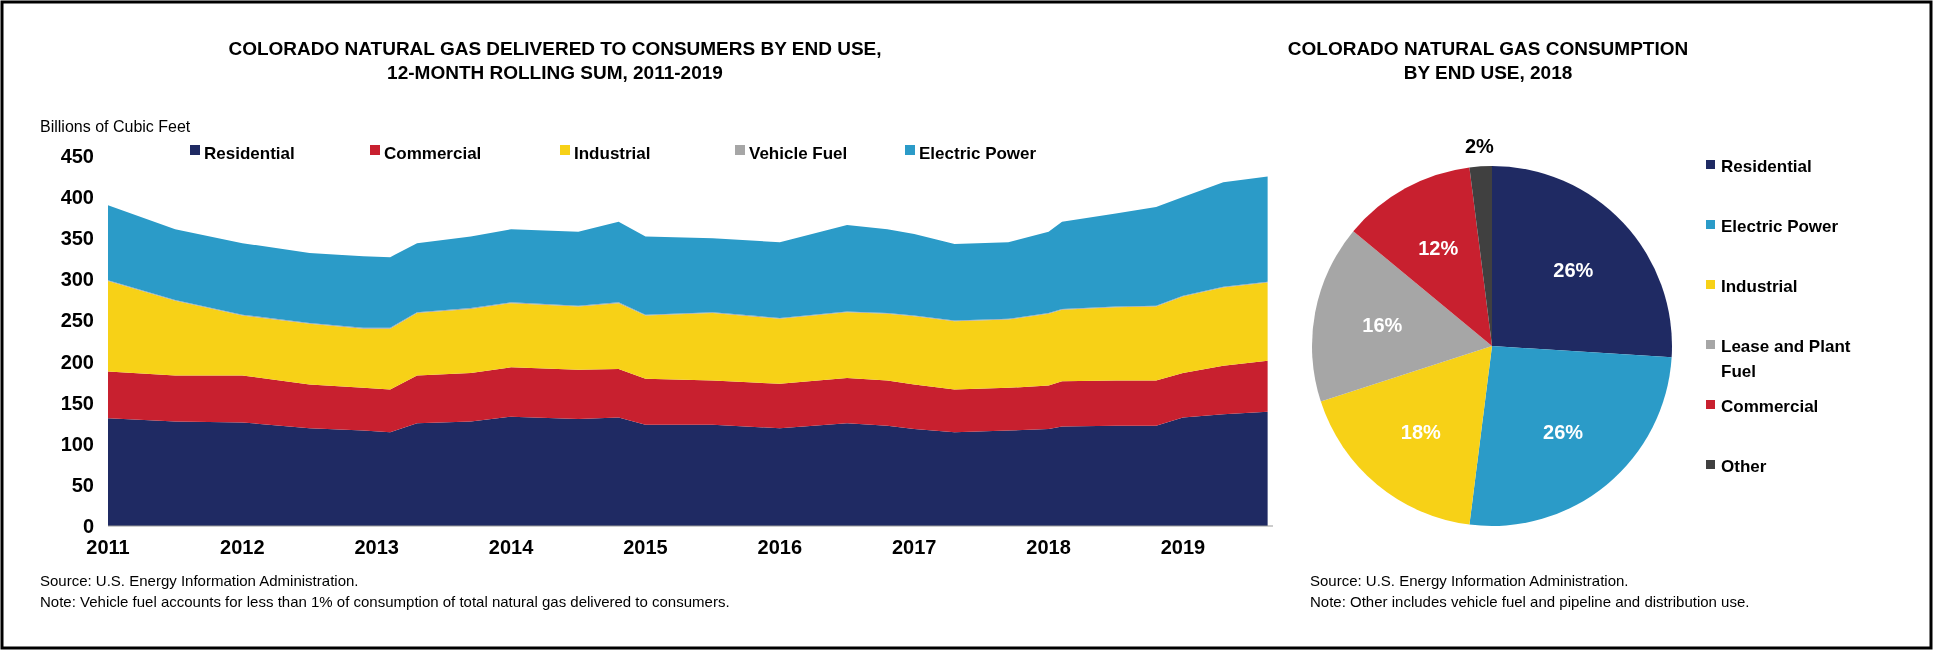 The height and width of the screenshot is (650, 1933). Describe the element at coordinates (1479, 146) in the screenshot. I see `data-label: 2%` at that location.